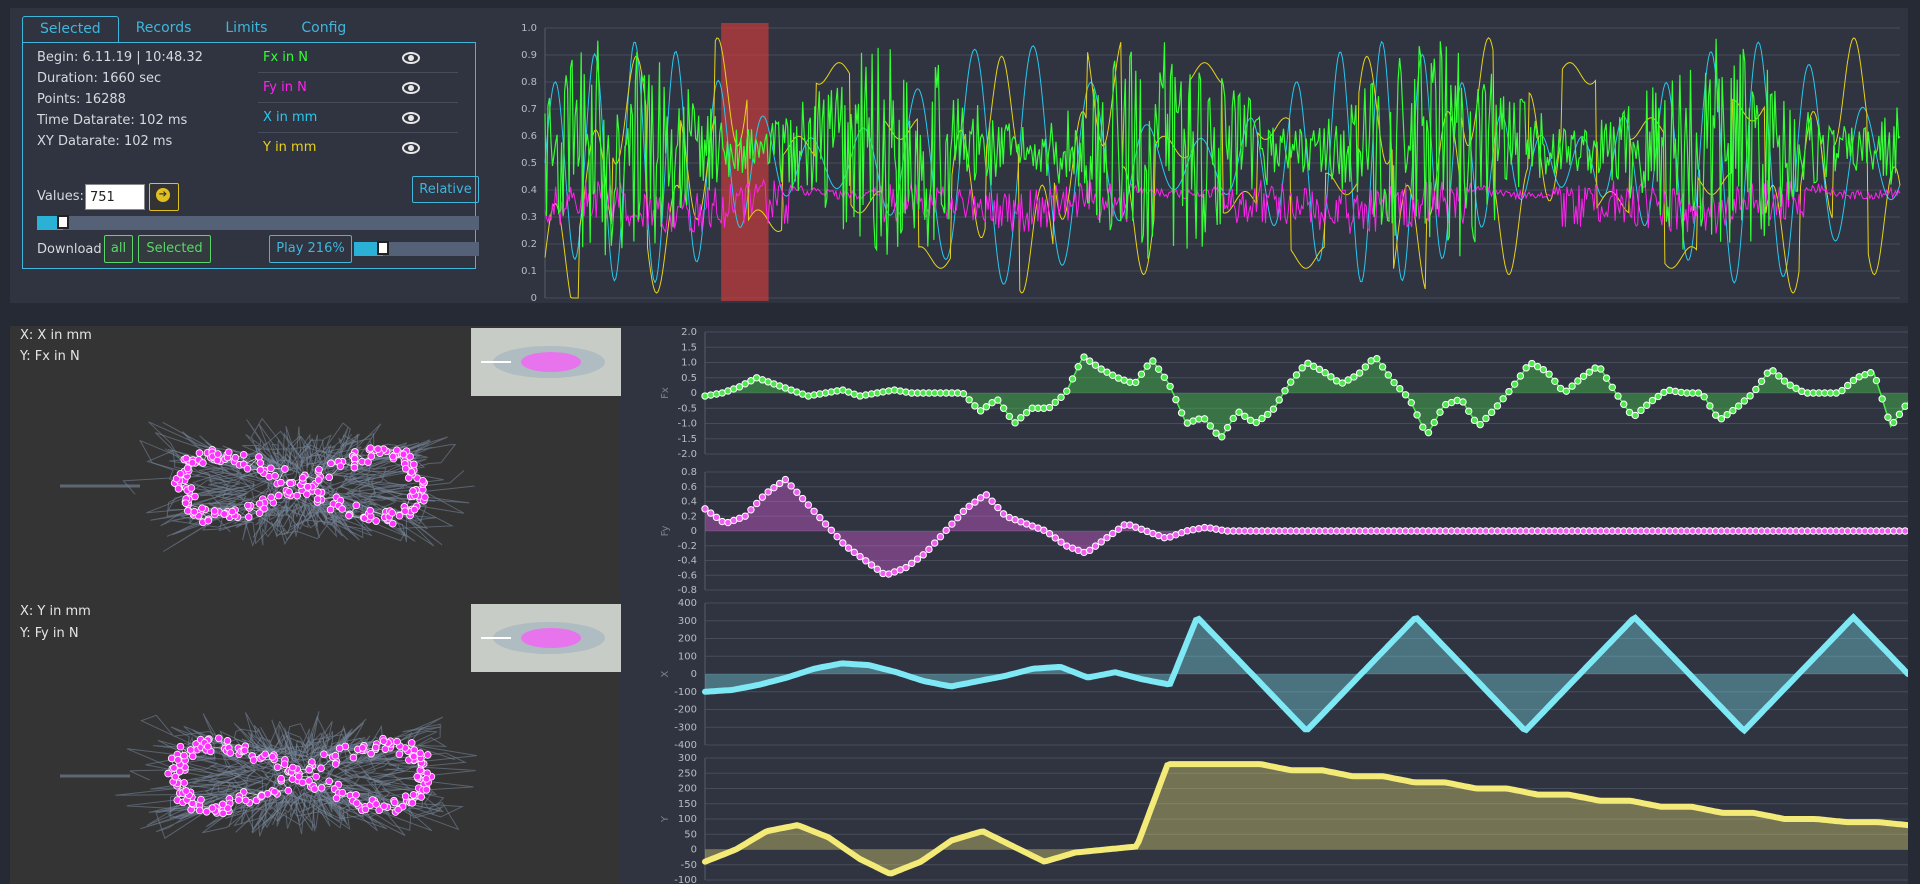  Describe the element at coordinates (118, 249) in the screenshot. I see `download-all-button: all` at that location.